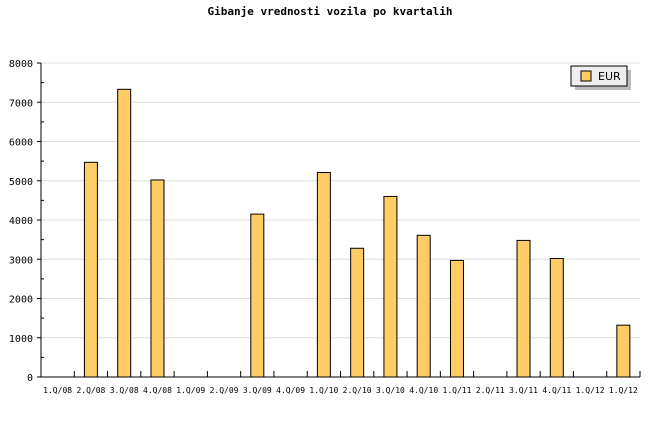  What do you see at coordinates (124, 390) in the screenshot?
I see `x-tick-label: 3.Q/08` at bounding box center [124, 390].